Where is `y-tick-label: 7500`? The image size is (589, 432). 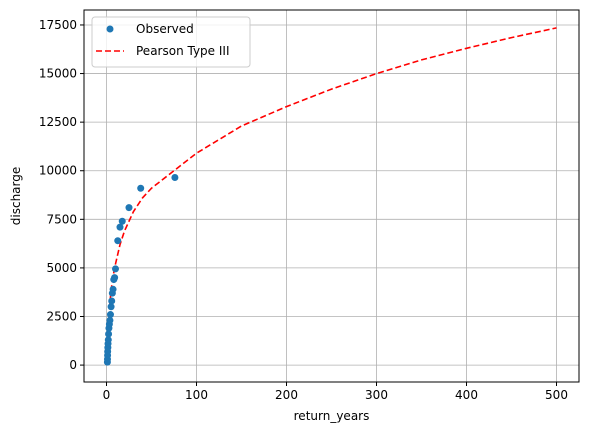 y-tick-label: 7500 is located at coordinates (61, 219).